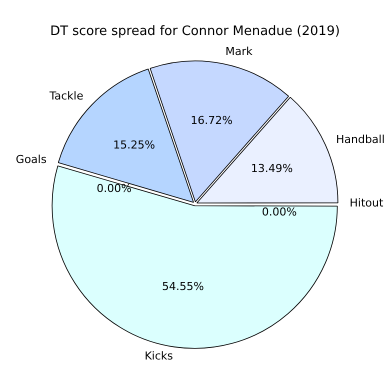 The image size is (390, 390). Describe the element at coordinates (239, 51) in the screenshot. I see `slice-label: Mark` at that location.